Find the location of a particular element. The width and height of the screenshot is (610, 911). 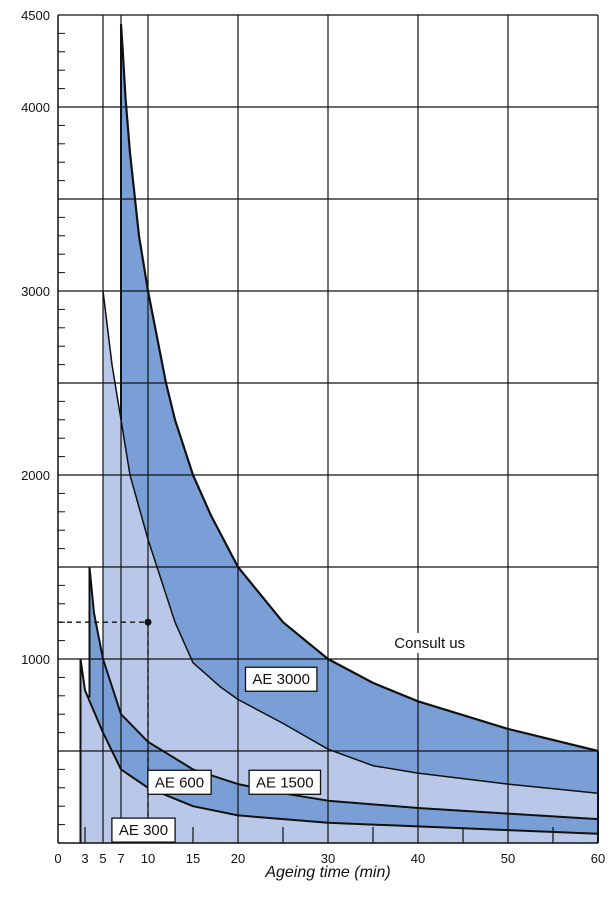

x-tick-label: 0 is located at coordinates (57, 858).